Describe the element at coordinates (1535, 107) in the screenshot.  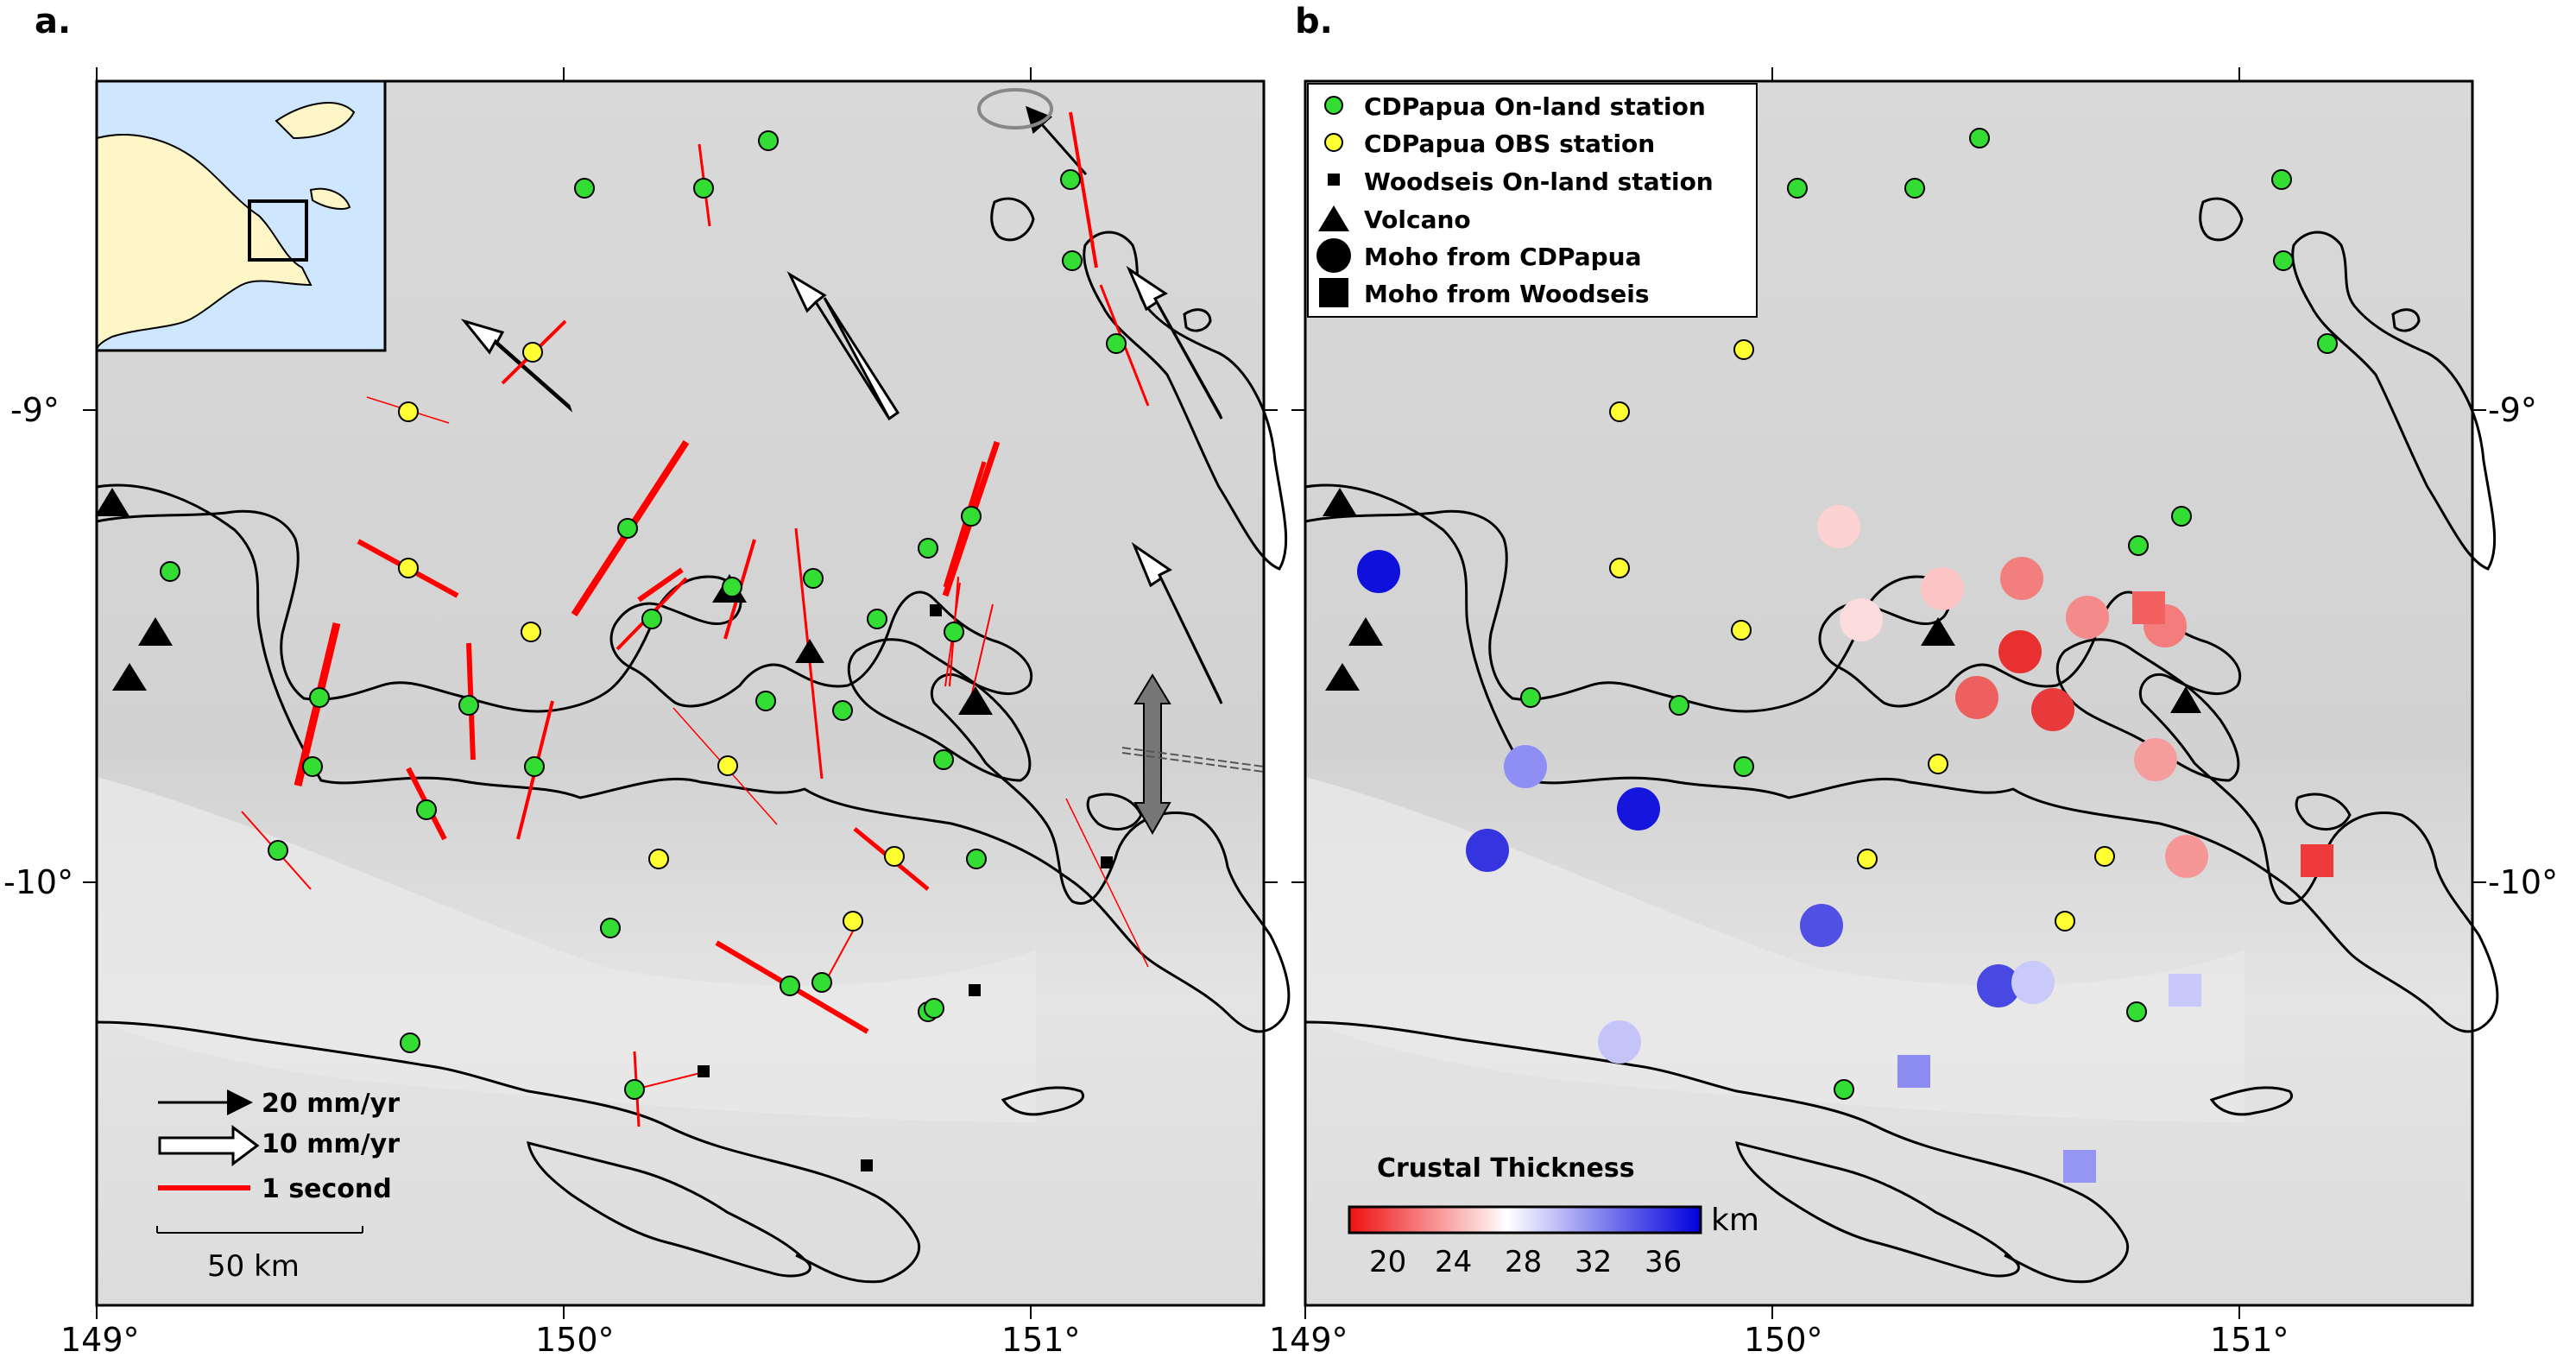
I see `legend-b-item-1: CDPapua On-land station` at that location.